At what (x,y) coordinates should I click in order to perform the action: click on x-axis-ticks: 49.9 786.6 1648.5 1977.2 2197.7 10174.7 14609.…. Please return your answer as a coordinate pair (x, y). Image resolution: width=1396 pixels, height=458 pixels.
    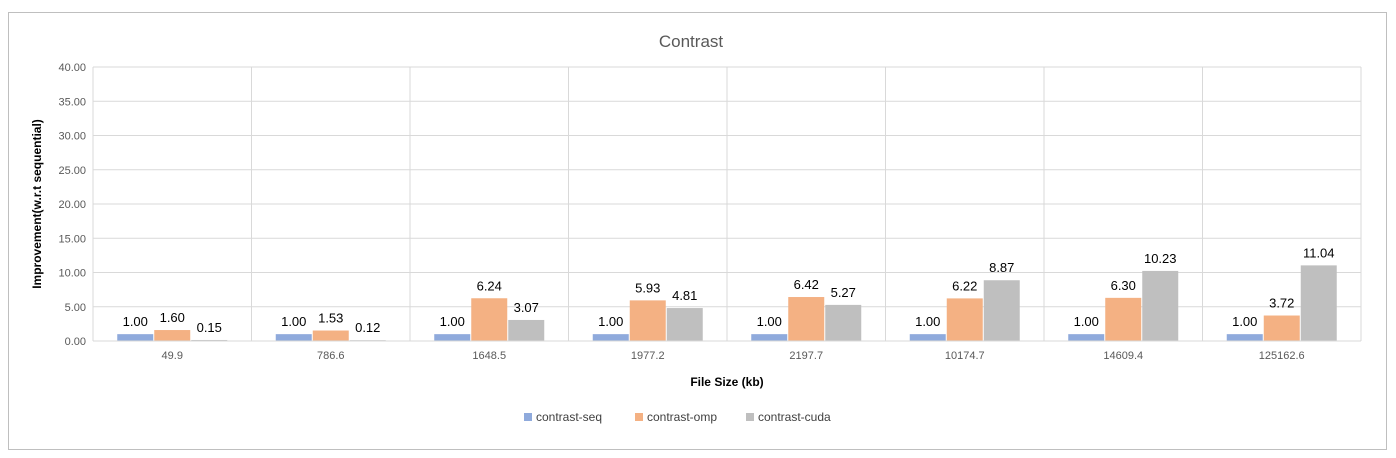
    Looking at the image, I should click on (733, 356).